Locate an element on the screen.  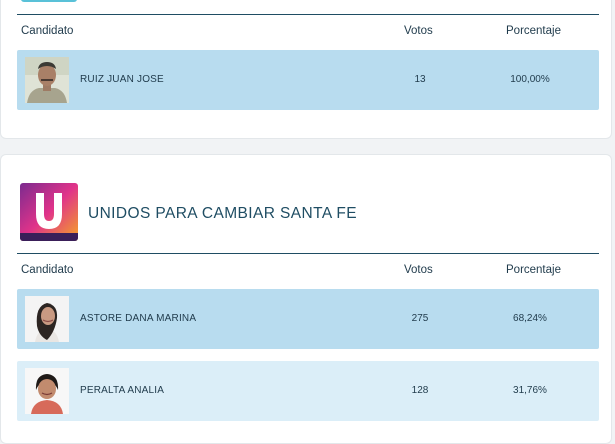
candidate-votes: 128 is located at coordinates (420, 390).